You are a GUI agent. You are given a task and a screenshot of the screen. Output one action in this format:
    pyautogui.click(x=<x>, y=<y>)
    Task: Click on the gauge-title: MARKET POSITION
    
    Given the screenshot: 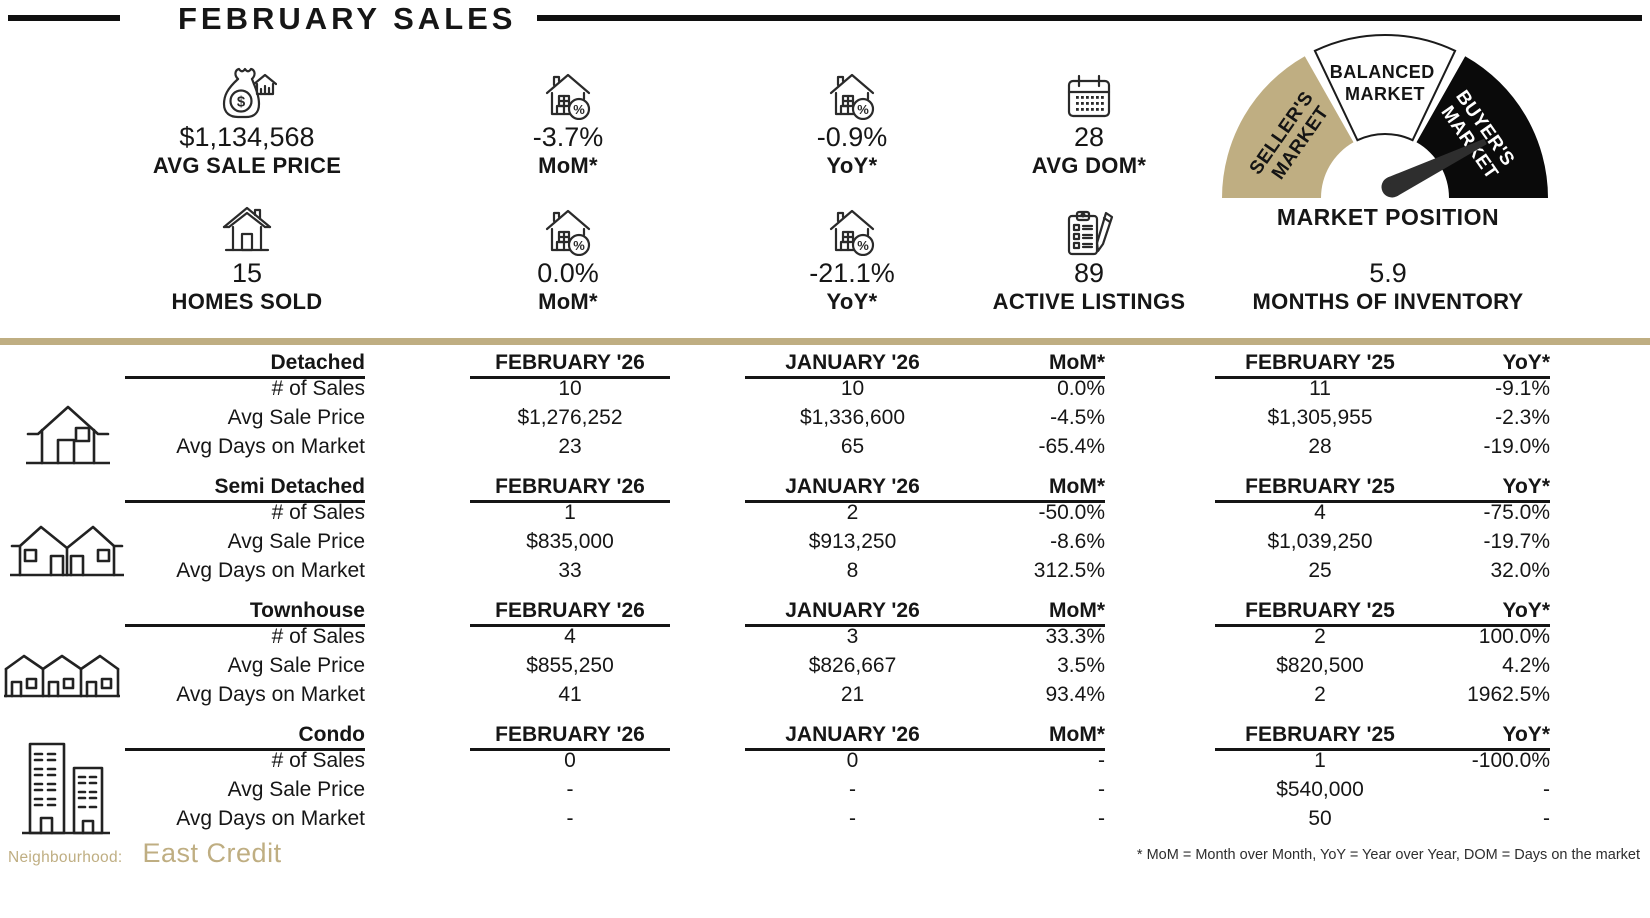 What is the action you would take?
    pyautogui.click(x=1388, y=217)
    